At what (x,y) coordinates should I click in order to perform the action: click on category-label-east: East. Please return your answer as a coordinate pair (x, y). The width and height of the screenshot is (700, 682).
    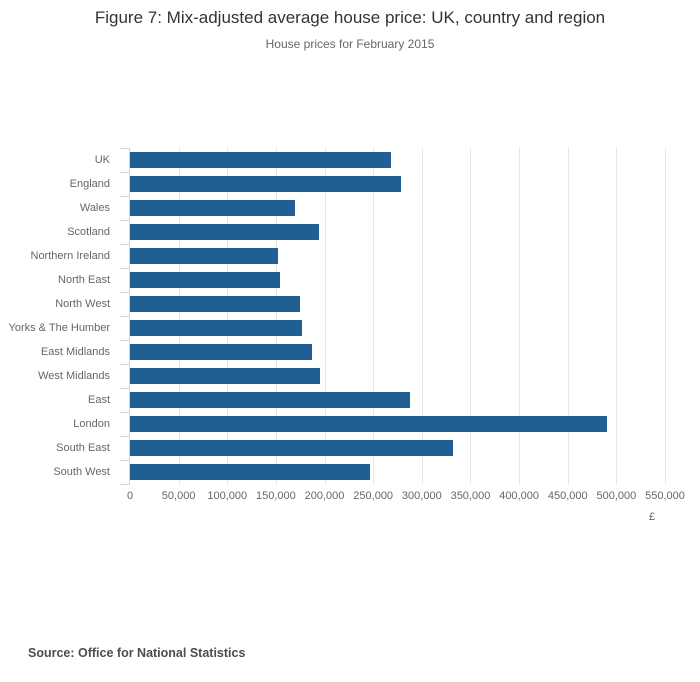
    Looking at the image, I should click on (98, 400).